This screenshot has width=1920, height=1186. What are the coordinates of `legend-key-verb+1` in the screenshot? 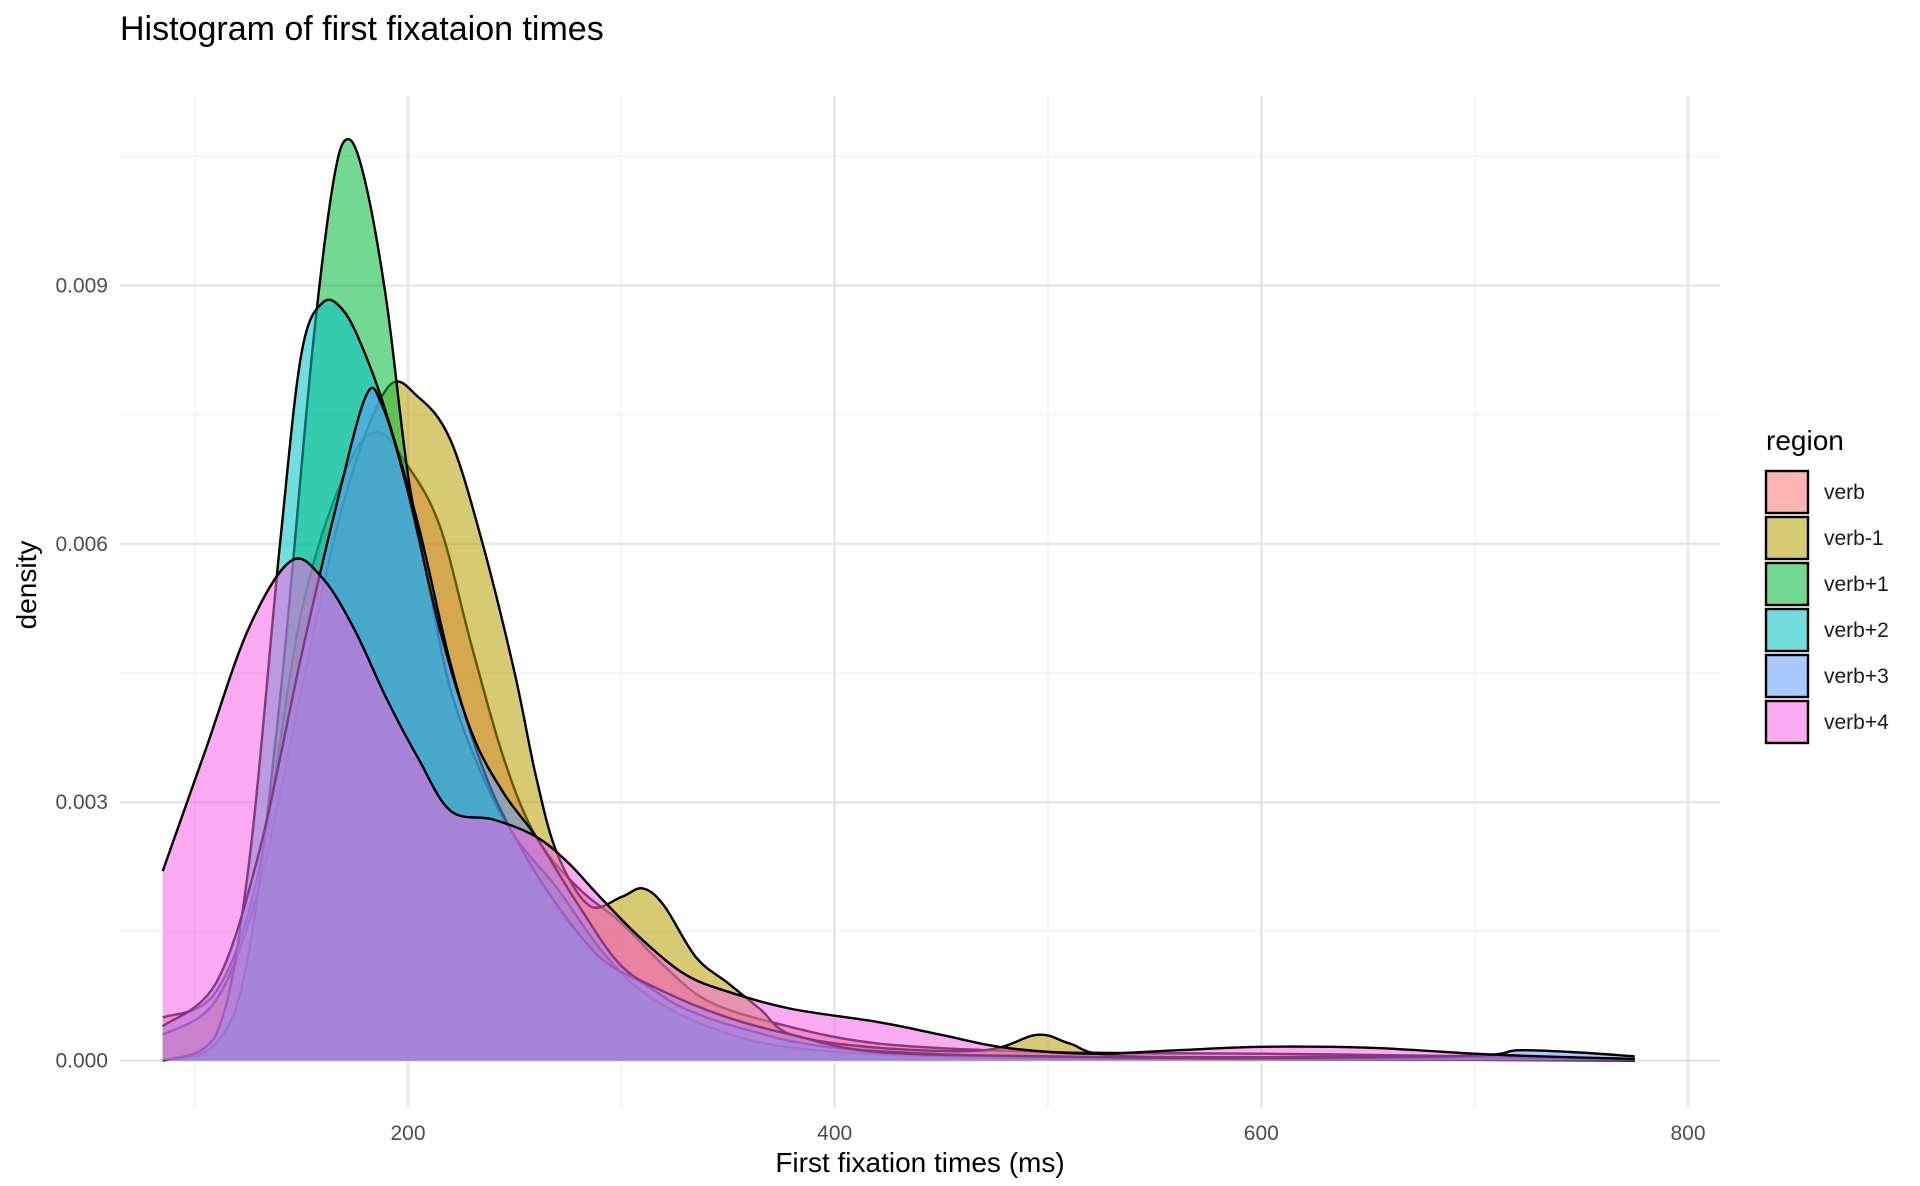 It's located at (1787, 584).